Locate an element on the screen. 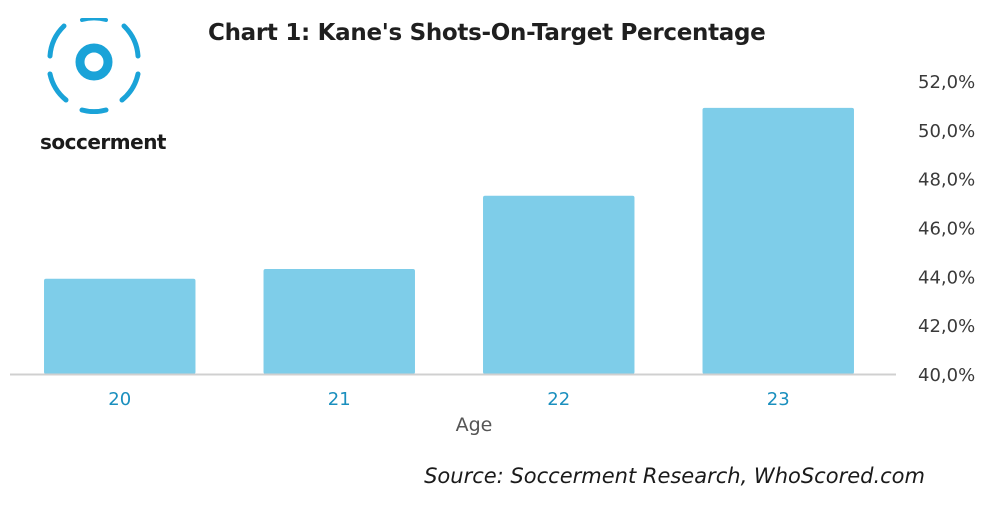 The image size is (983, 511). y-tick-label: 50,0% is located at coordinates (946, 131).